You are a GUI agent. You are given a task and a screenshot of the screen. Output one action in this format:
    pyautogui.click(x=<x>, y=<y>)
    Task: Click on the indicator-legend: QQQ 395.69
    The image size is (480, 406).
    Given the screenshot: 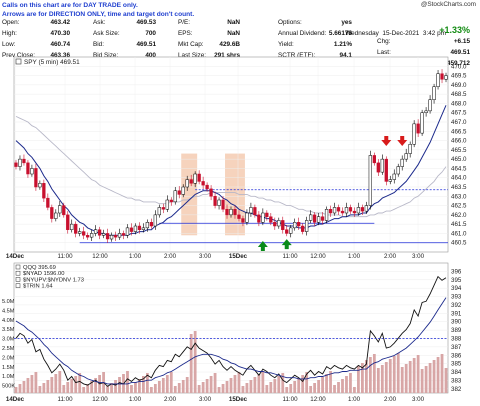 What is the action you would take?
    pyautogui.click(x=39, y=268)
    